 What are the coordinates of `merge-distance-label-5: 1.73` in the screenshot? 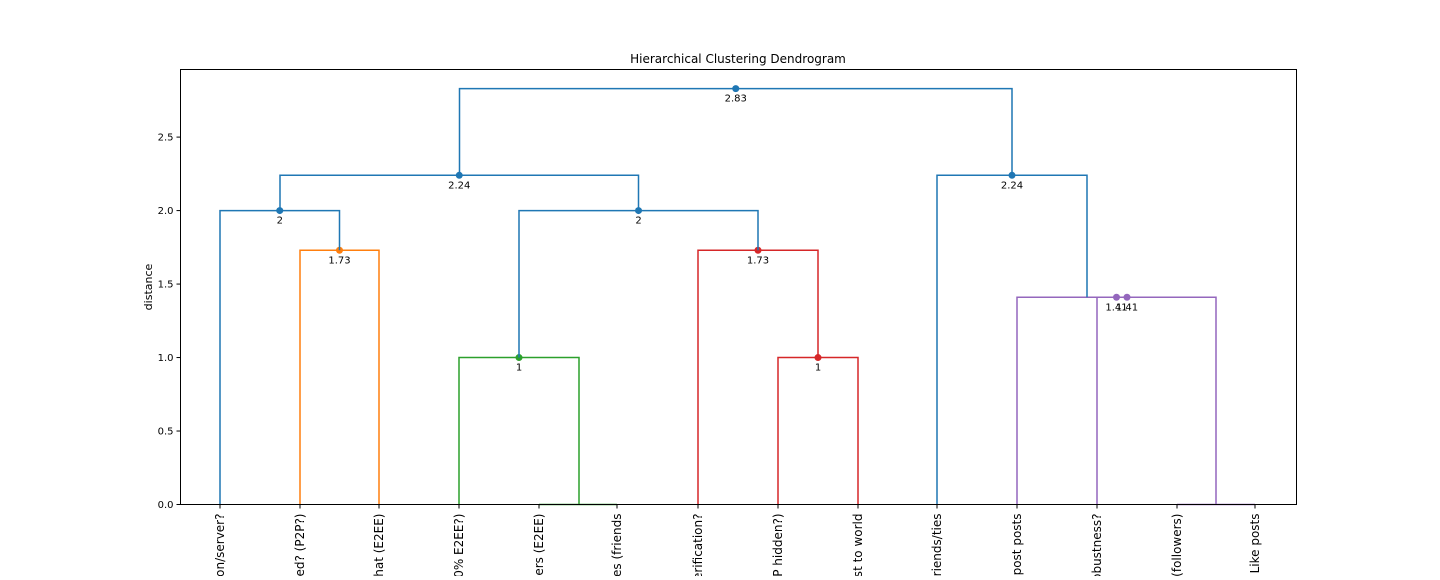 It's located at (758, 260).